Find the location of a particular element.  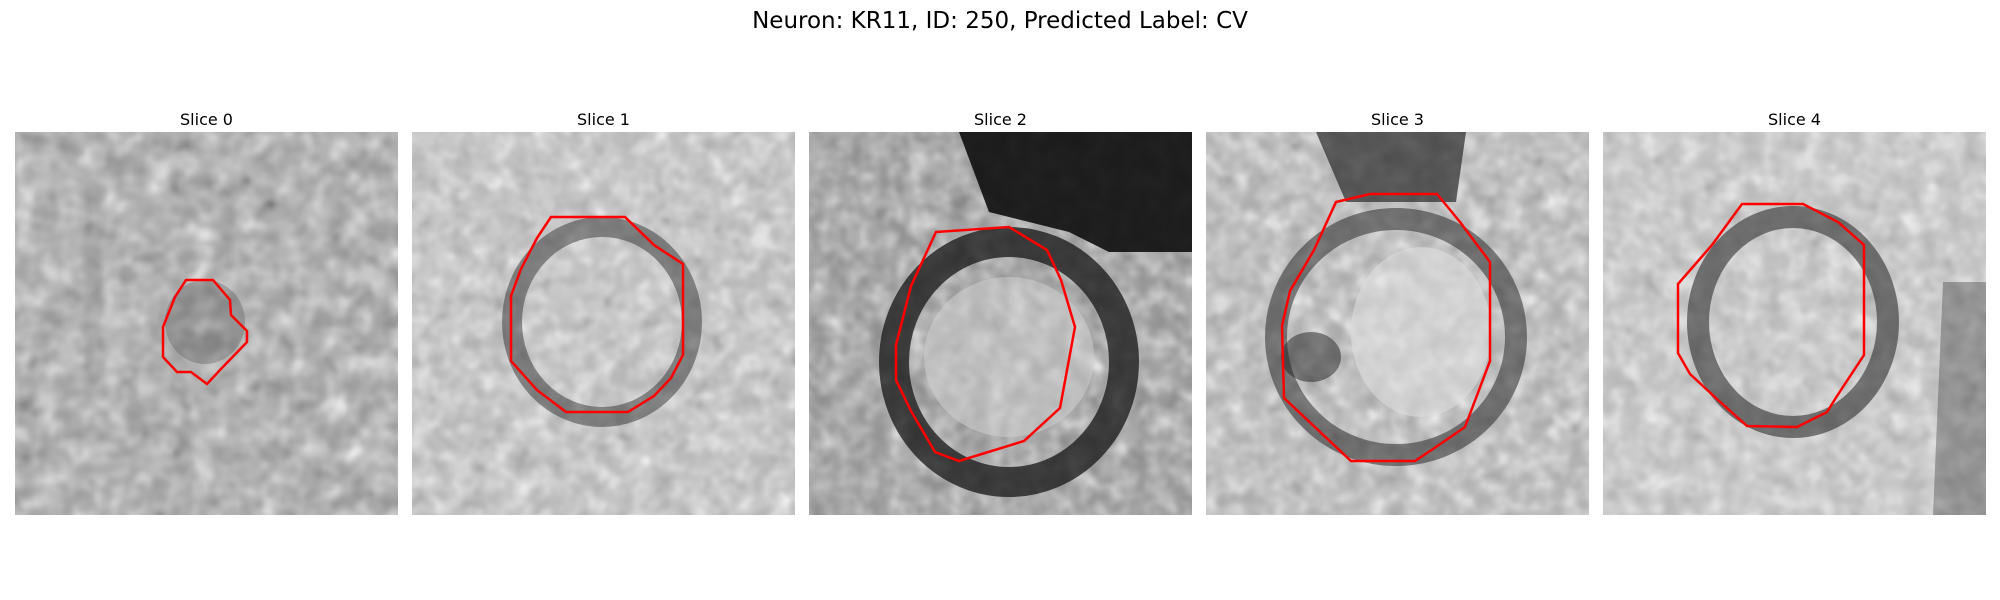

slice-panel-3: Slice 3 is located at coordinates (1397, 311).